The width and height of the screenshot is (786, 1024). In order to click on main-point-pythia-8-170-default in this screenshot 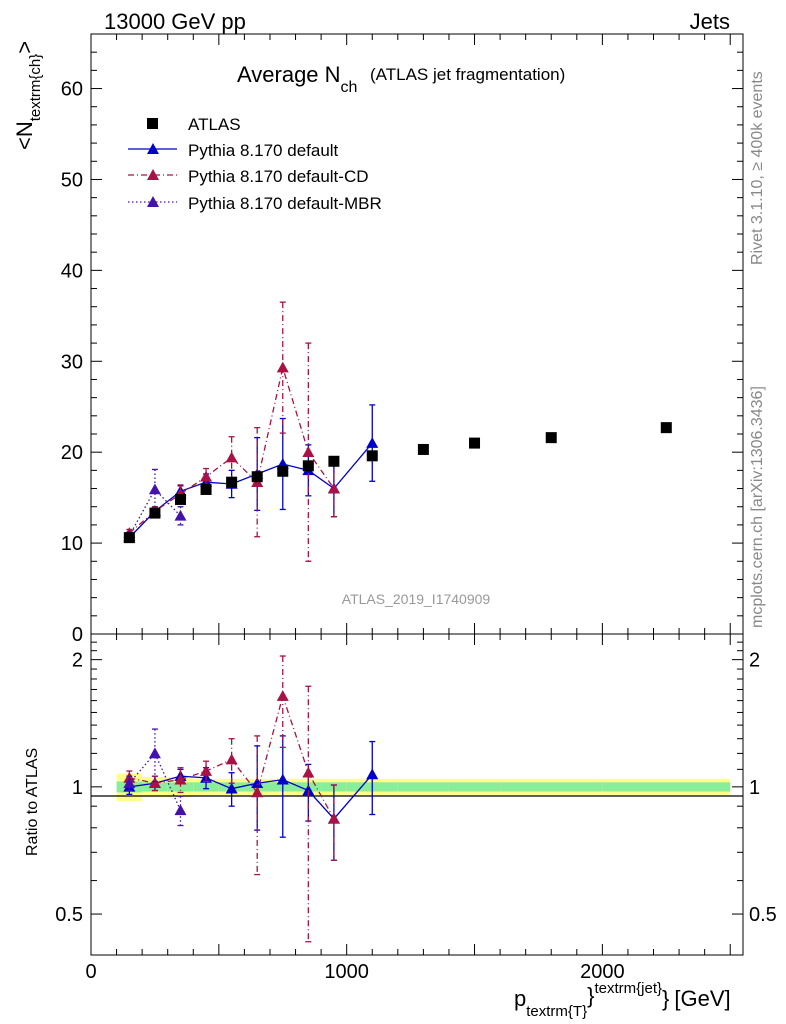, I will do `click(372, 442)`.